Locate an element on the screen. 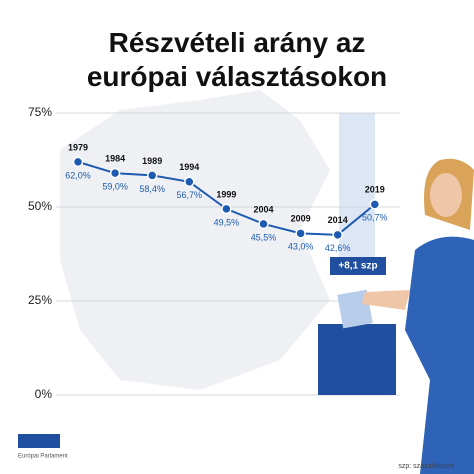  arm is located at coordinates (386, 300).